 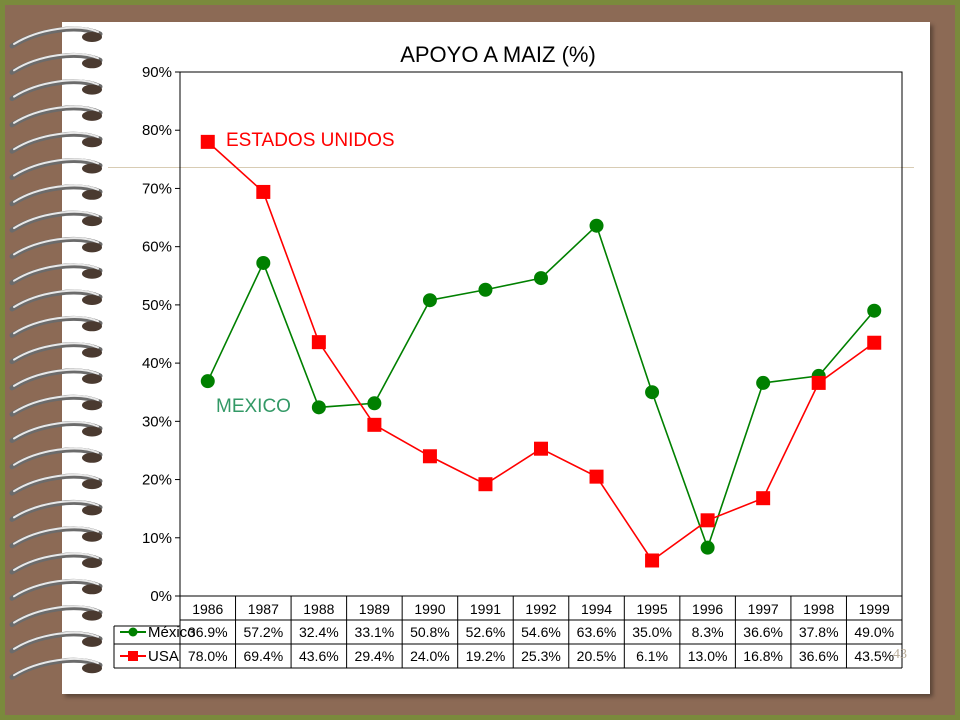 What do you see at coordinates (161, 596) in the screenshot?
I see `y-tick-label: 0%` at bounding box center [161, 596].